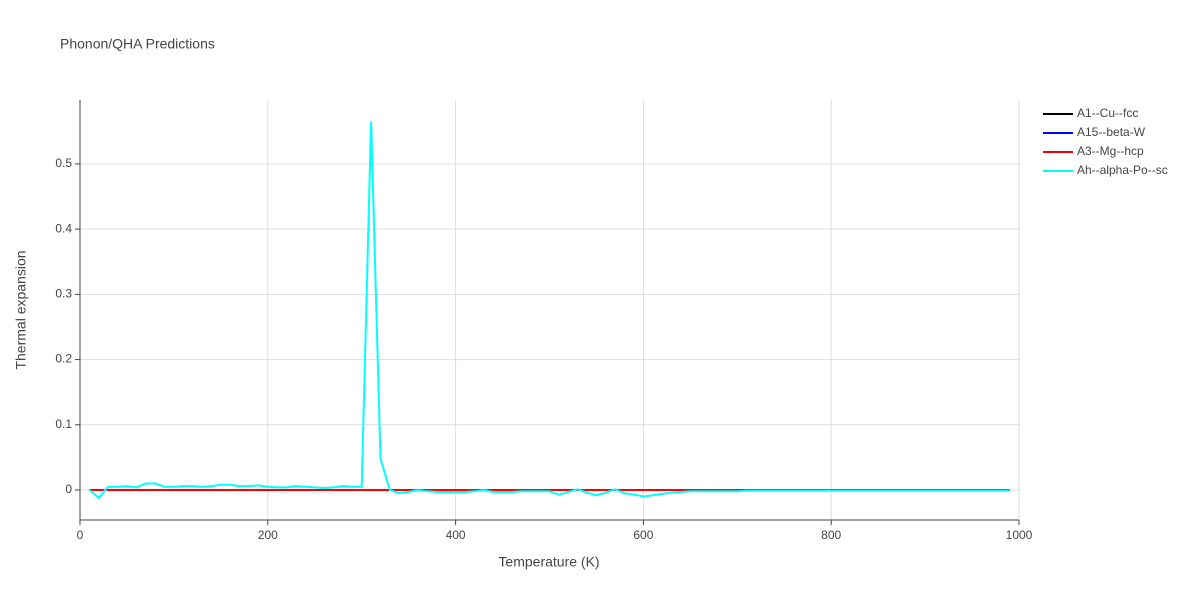  What do you see at coordinates (1111, 132) in the screenshot?
I see `legend-label: A15--beta-W` at bounding box center [1111, 132].